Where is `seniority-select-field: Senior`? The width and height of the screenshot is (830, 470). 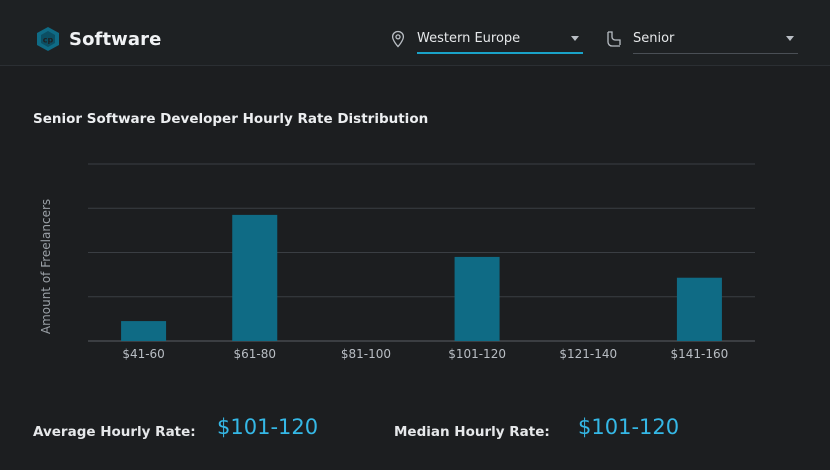
seniority-select-field: Senior is located at coordinates (715, 39).